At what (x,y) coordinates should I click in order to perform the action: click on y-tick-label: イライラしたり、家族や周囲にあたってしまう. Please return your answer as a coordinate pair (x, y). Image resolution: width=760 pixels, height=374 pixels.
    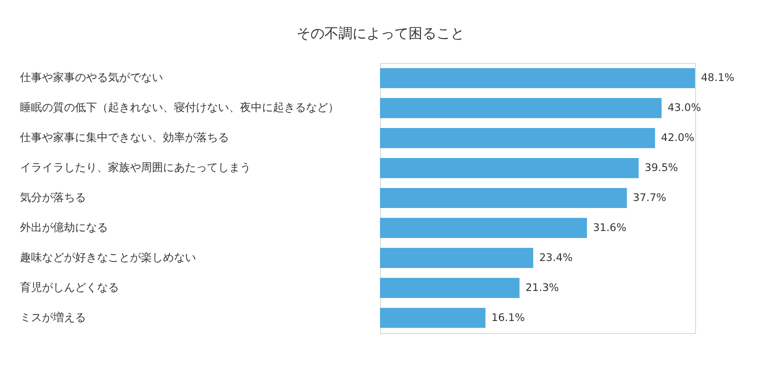
    Looking at the image, I should click on (135, 167).